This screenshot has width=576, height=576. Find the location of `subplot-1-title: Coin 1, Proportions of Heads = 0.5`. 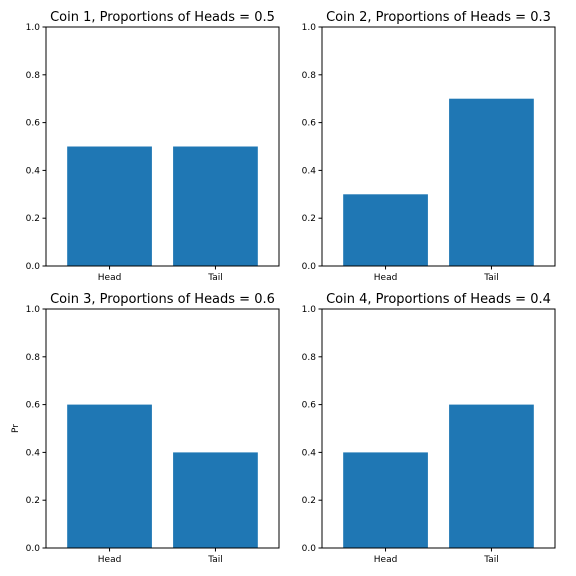

subplot-1-title: Coin 1, Proportions of Heads = 0.5 is located at coordinates (162, 17).